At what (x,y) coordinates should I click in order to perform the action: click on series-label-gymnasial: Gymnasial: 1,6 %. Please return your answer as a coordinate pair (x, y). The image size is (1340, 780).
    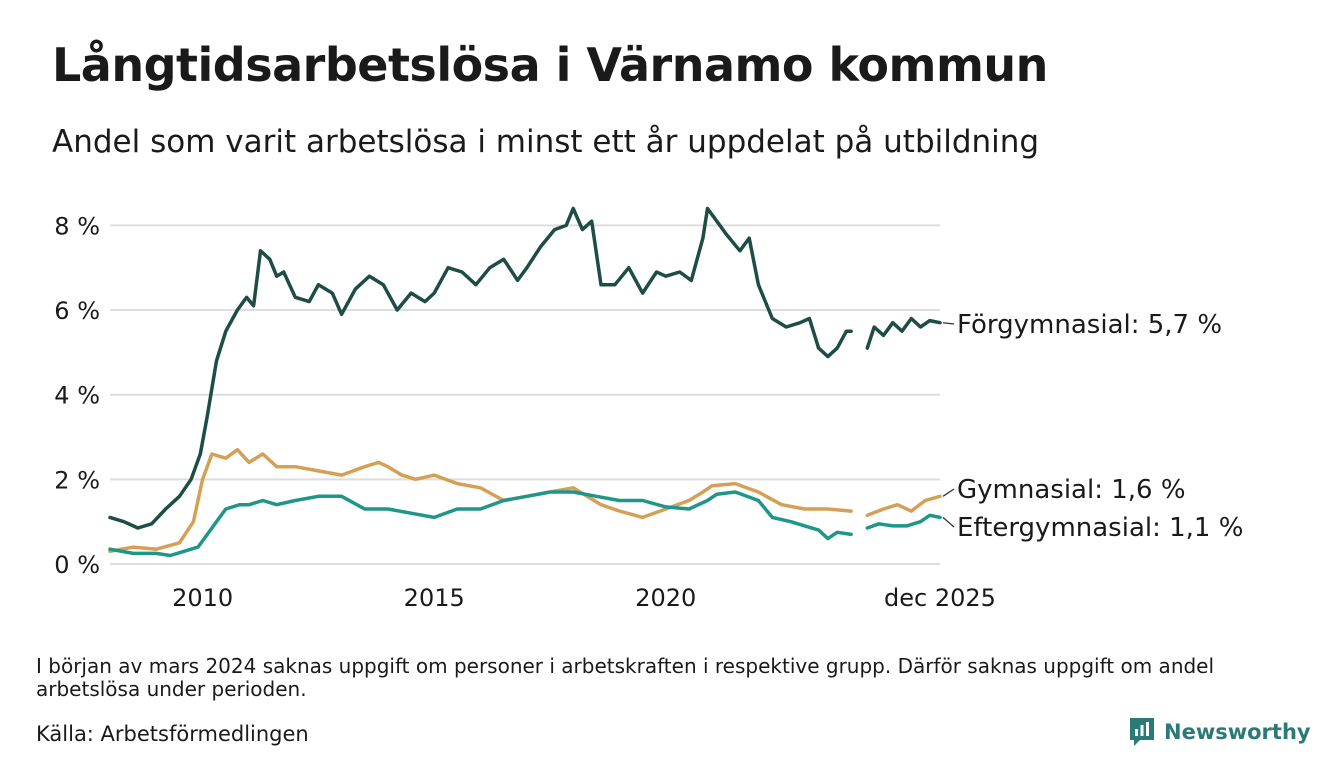
    Looking at the image, I should click on (1071, 490).